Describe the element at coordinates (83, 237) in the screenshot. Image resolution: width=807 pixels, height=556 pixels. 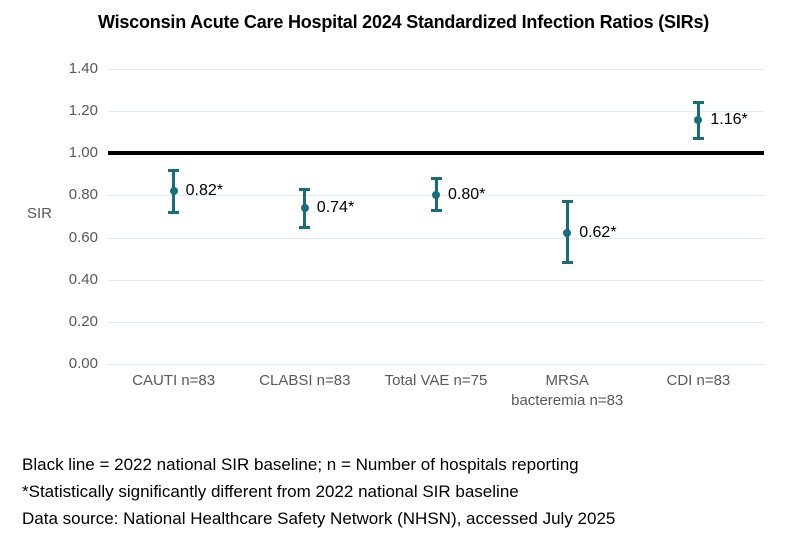
I see `y-tick-label: 0.60` at that location.